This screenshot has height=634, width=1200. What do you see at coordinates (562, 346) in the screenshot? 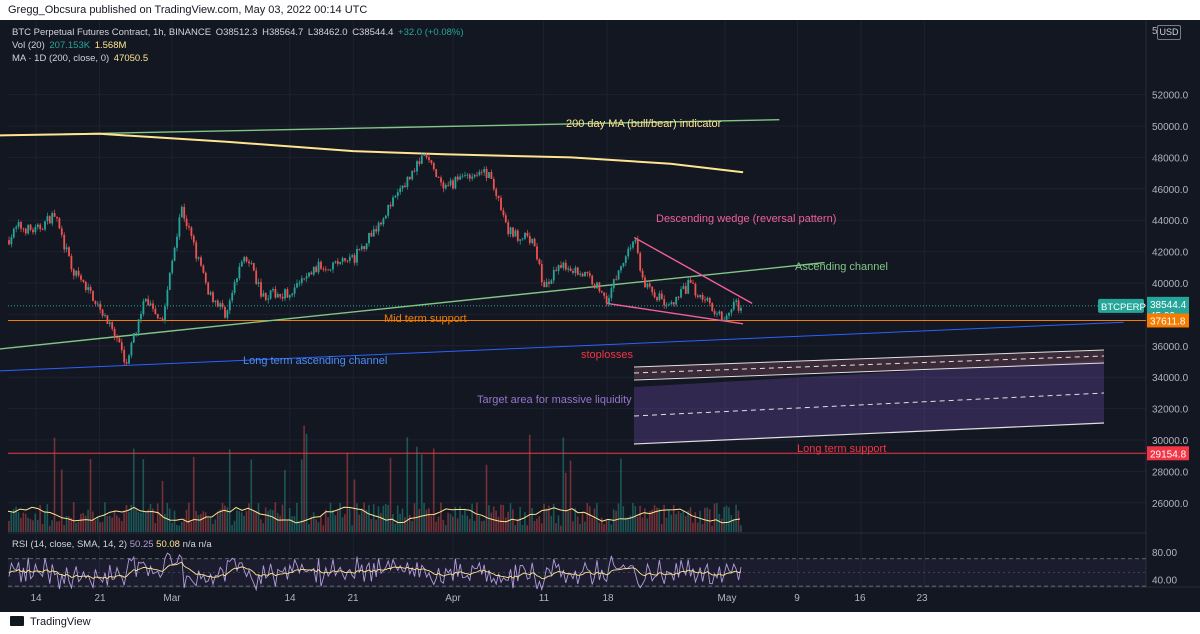
I see `long-term-channel-line` at bounding box center [562, 346].